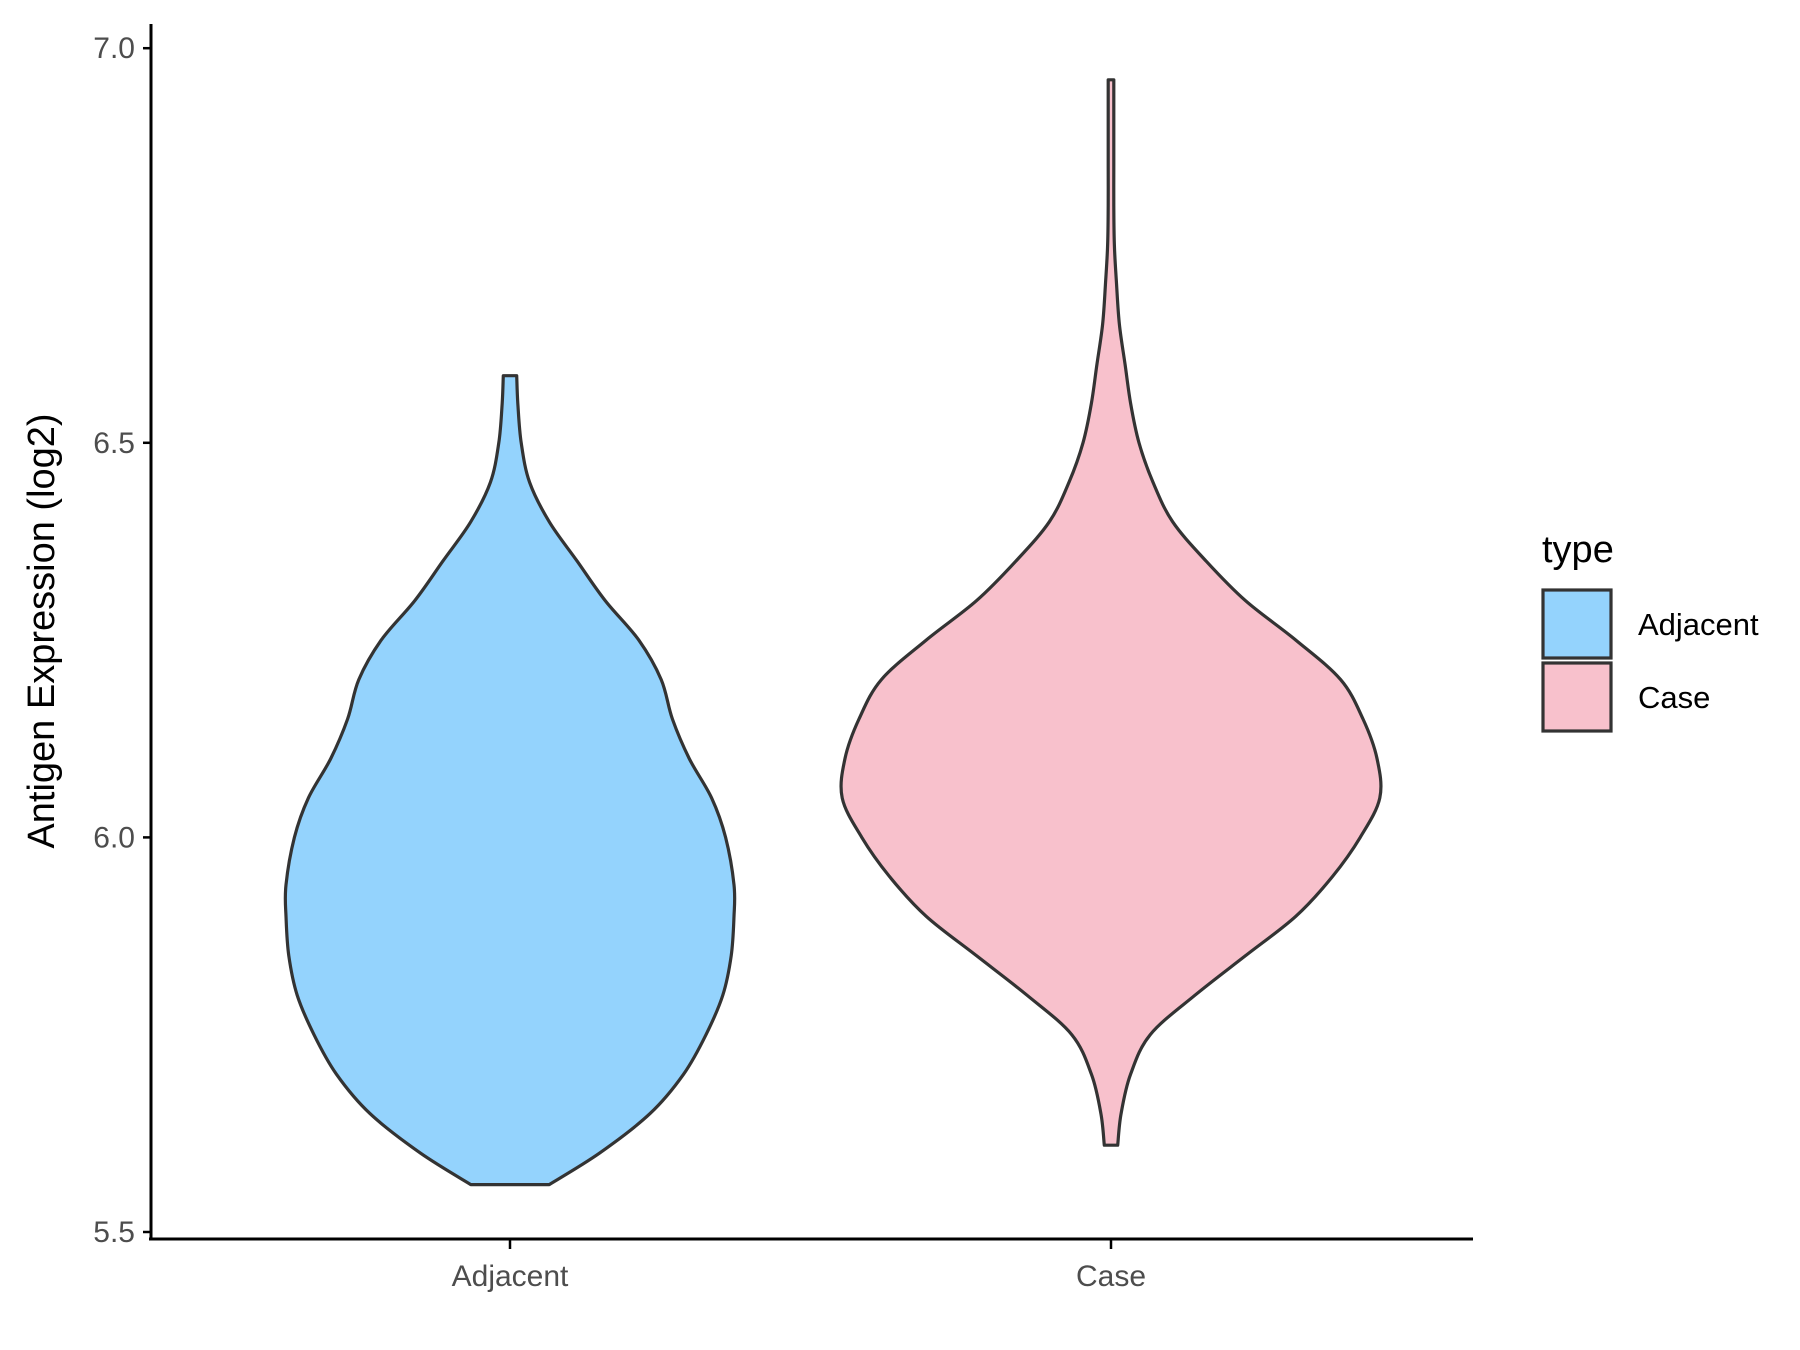 This screenshot has height=1350, width=1800. What do you see at coordinates (1698, 624) in the screenshot?
I see `legend-label-adjacent: Adjacent` at bounding box center [1698, 624].